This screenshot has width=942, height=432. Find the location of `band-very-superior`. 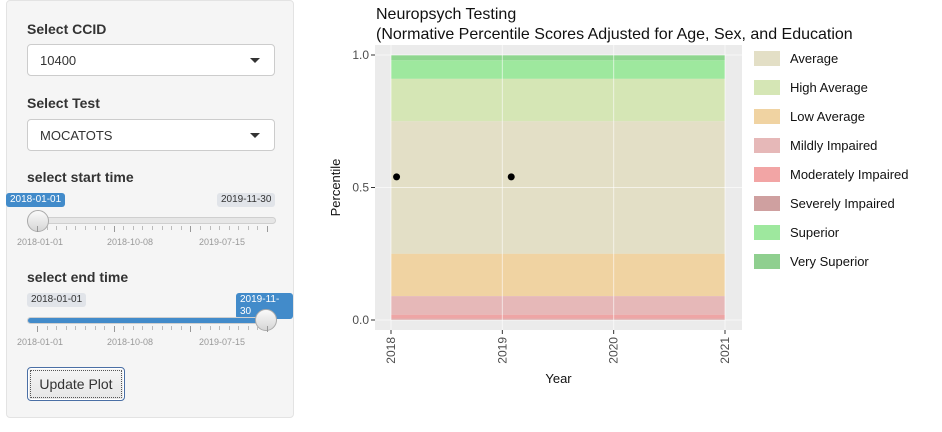

band-very-superior is located at coordinates (558, 58).